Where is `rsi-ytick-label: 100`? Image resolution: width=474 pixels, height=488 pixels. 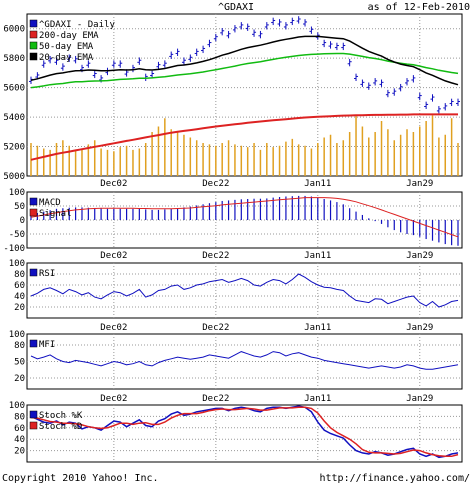 rsi-ytick-label: 100 is located at coordinates (17, 264).